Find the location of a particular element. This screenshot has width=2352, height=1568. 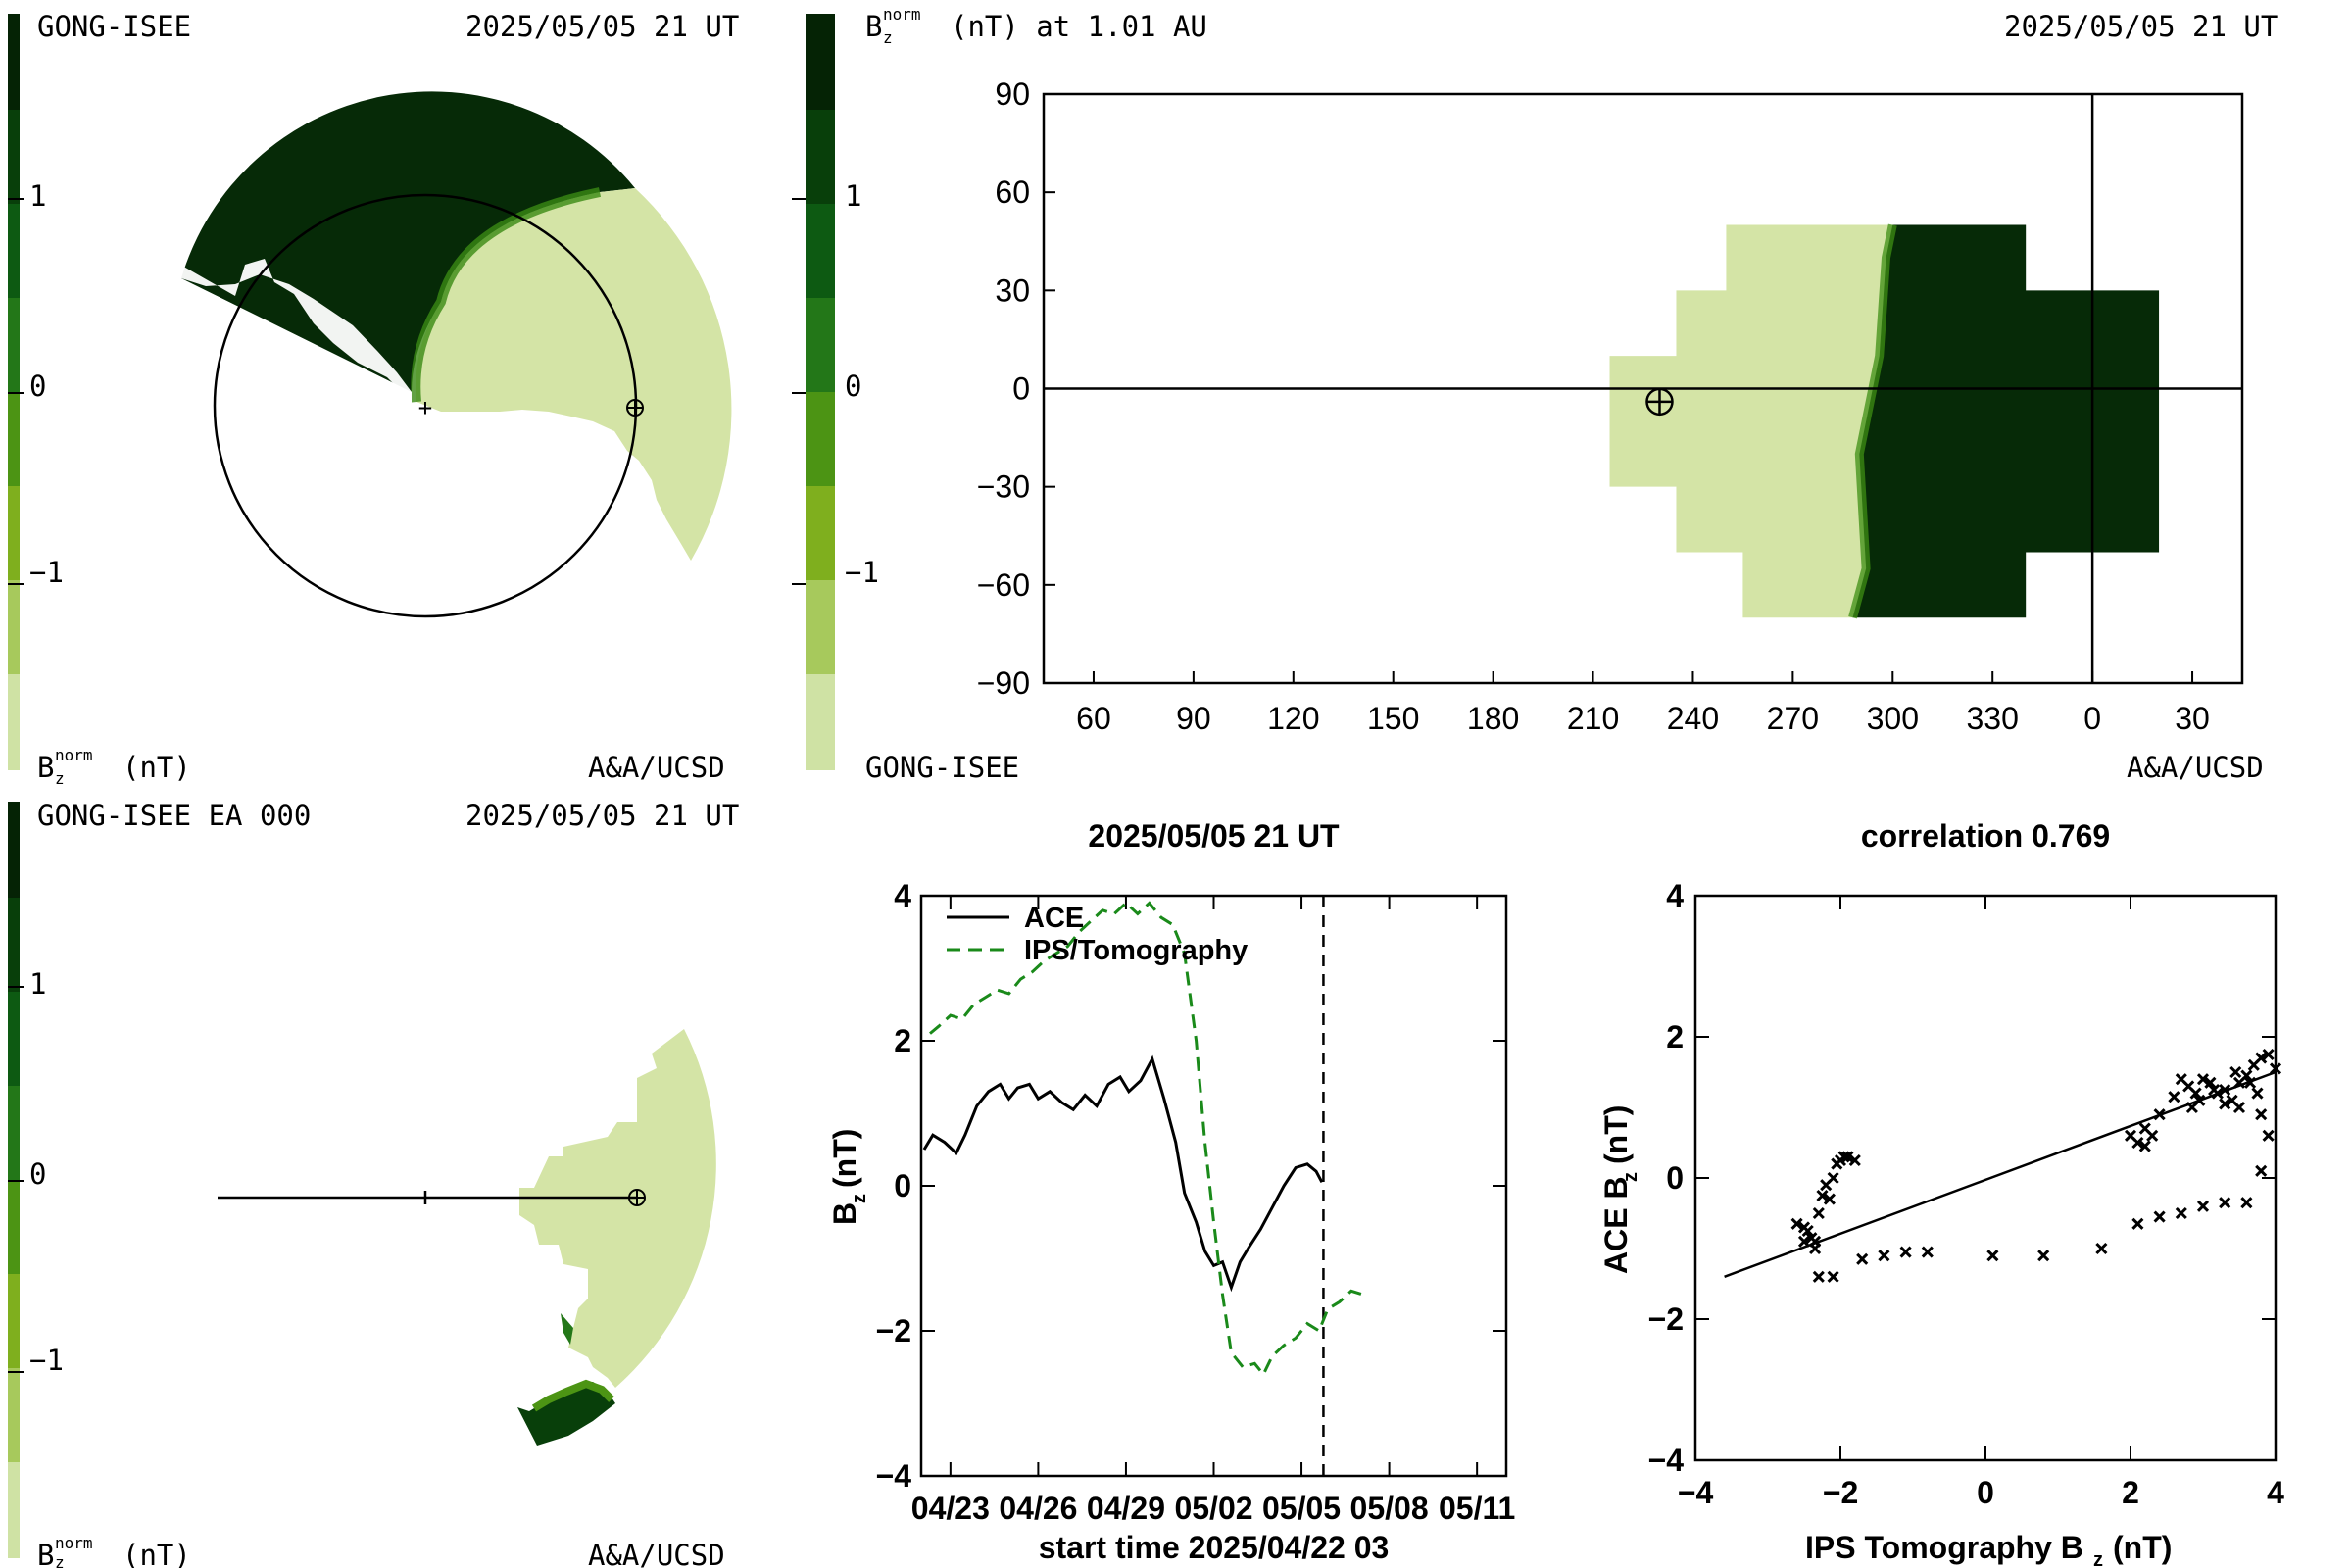

map-x-tick-label: 270 is located at coordinates (1793, 718).